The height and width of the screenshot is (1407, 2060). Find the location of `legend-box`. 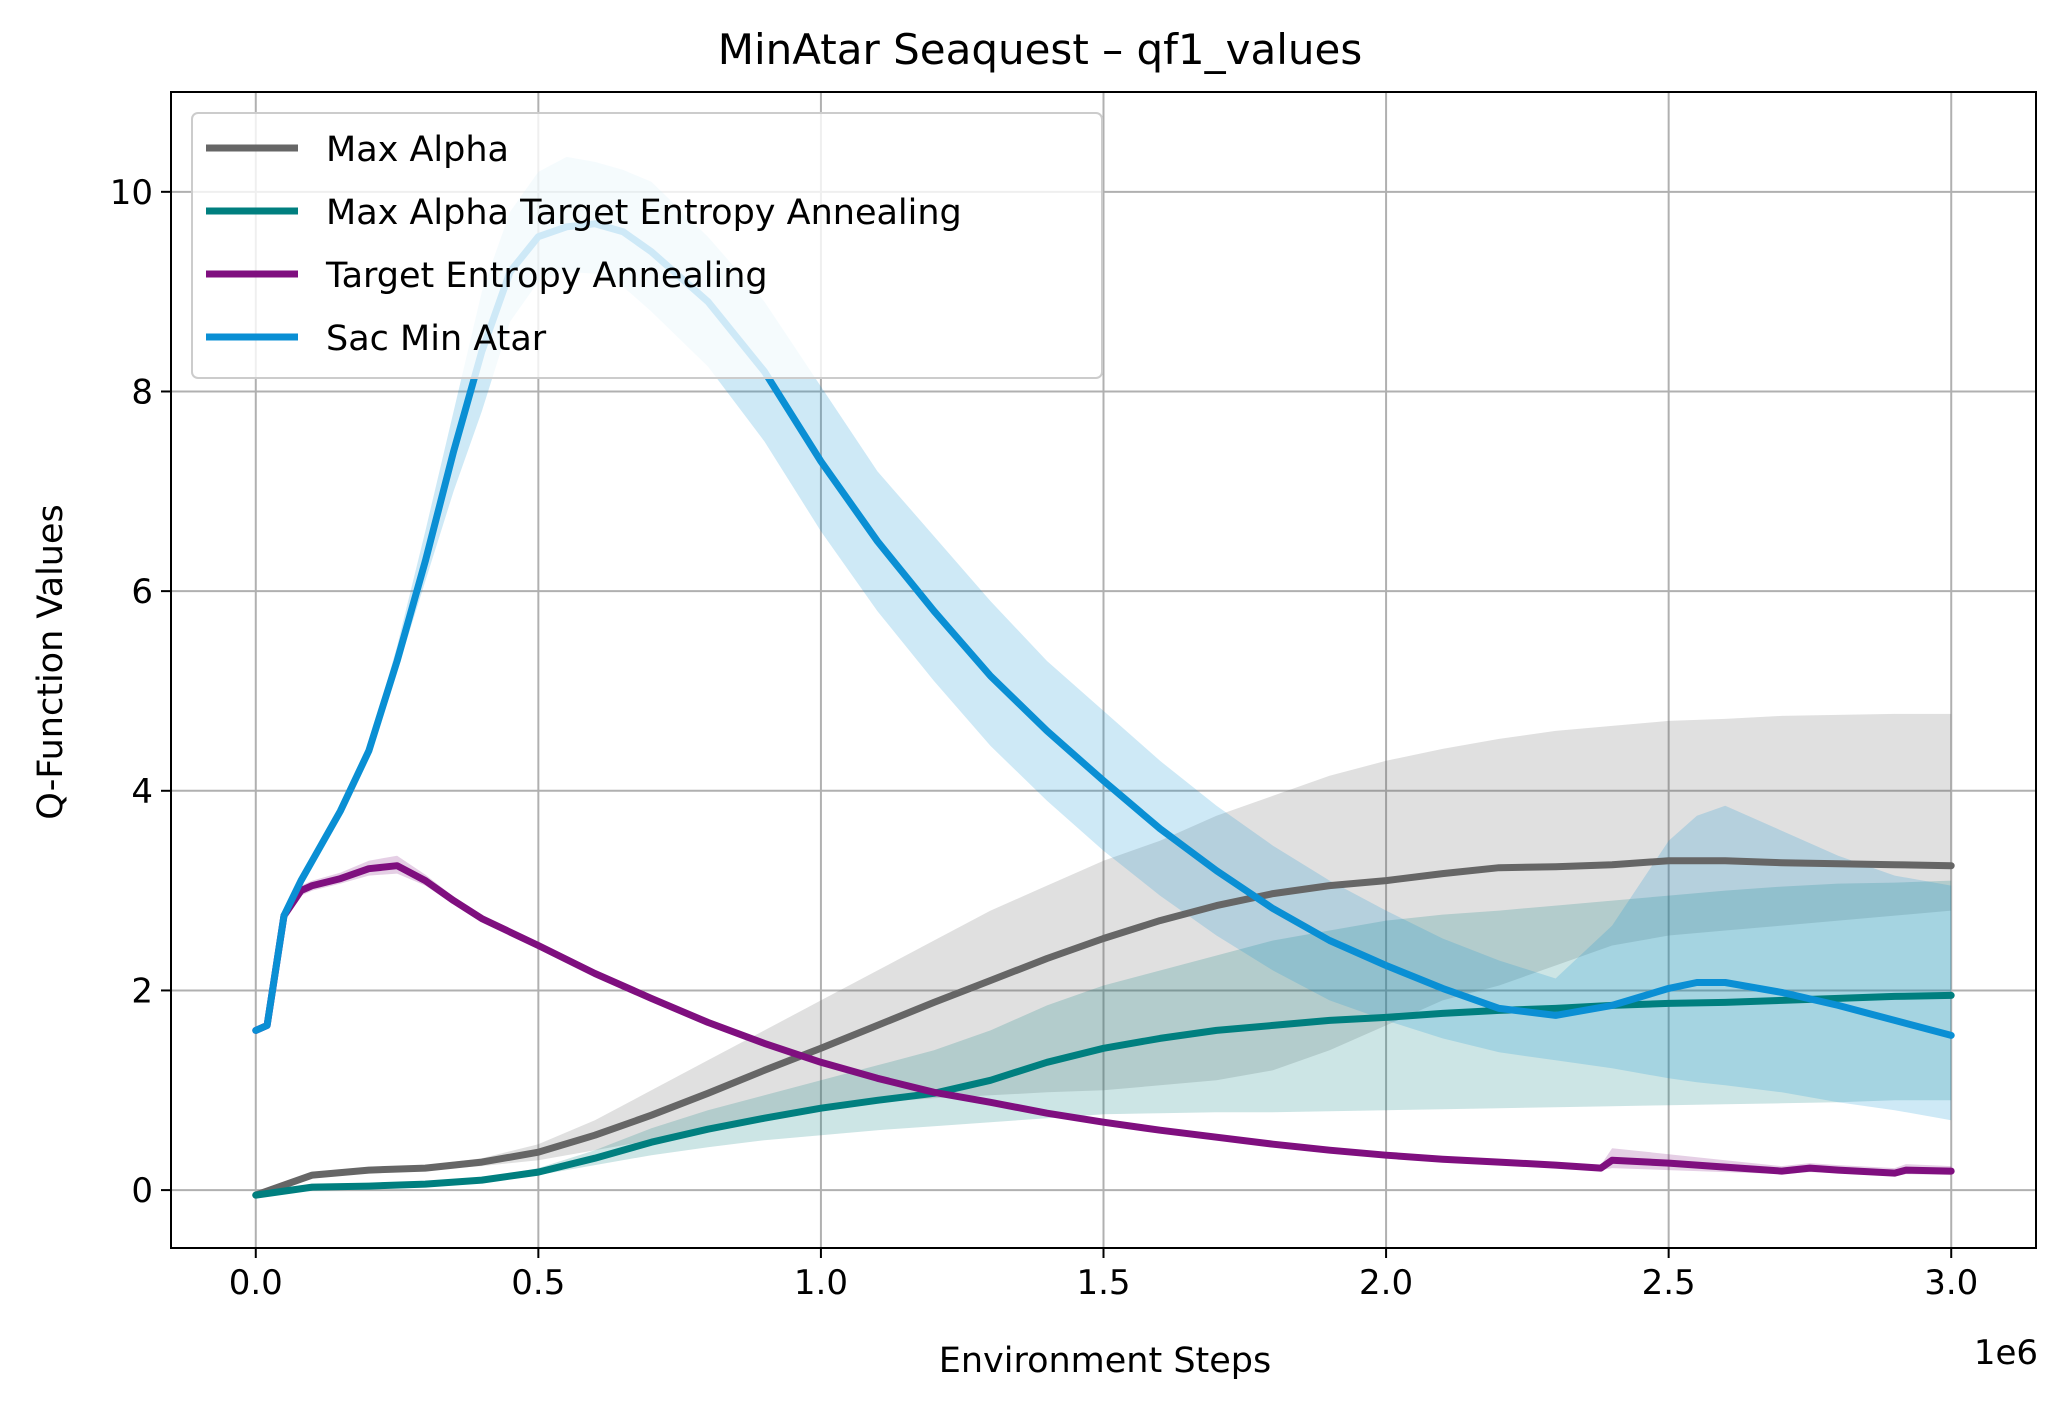

legend-box is located at coordinates (647, 245).